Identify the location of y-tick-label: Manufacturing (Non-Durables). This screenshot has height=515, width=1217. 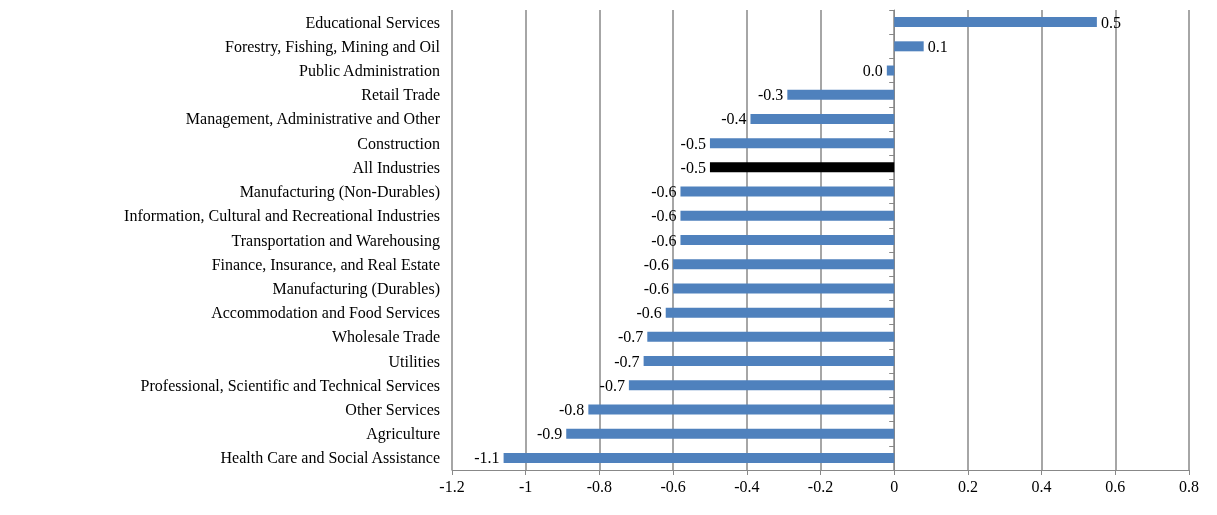
(339, 192).